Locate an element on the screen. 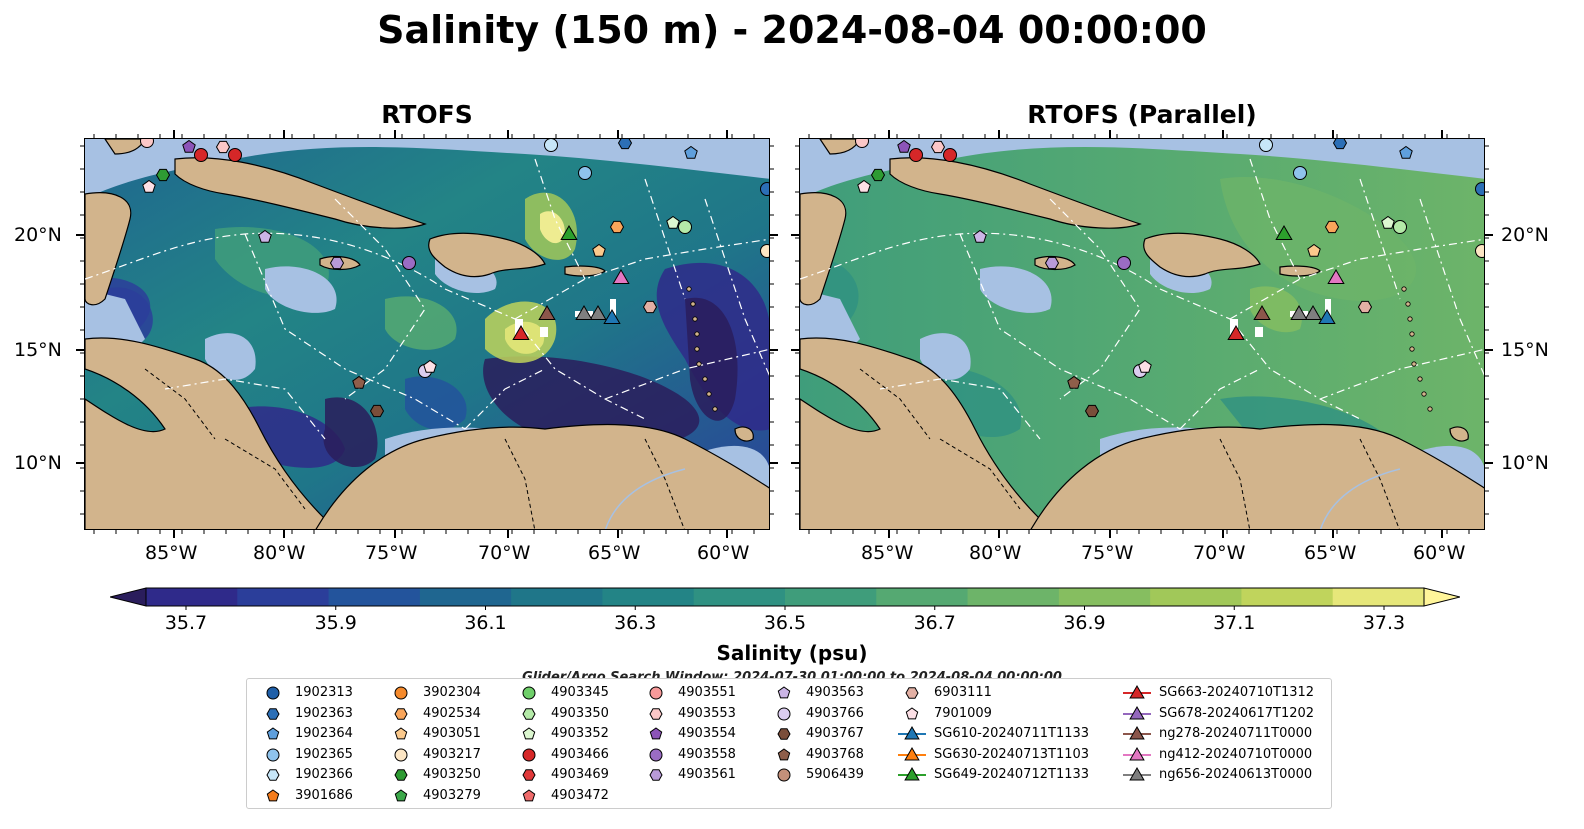 The height and width of the screenshot is (829, 1584). country-border is located at coordinates (265, 474).